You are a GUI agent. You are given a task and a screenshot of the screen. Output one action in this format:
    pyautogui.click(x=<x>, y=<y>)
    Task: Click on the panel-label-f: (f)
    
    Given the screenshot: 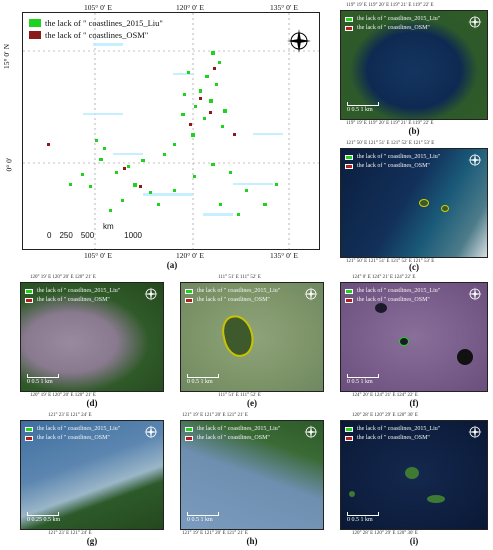 What is the action you would take?
    pyautogui.click(x=414, y=403)
    